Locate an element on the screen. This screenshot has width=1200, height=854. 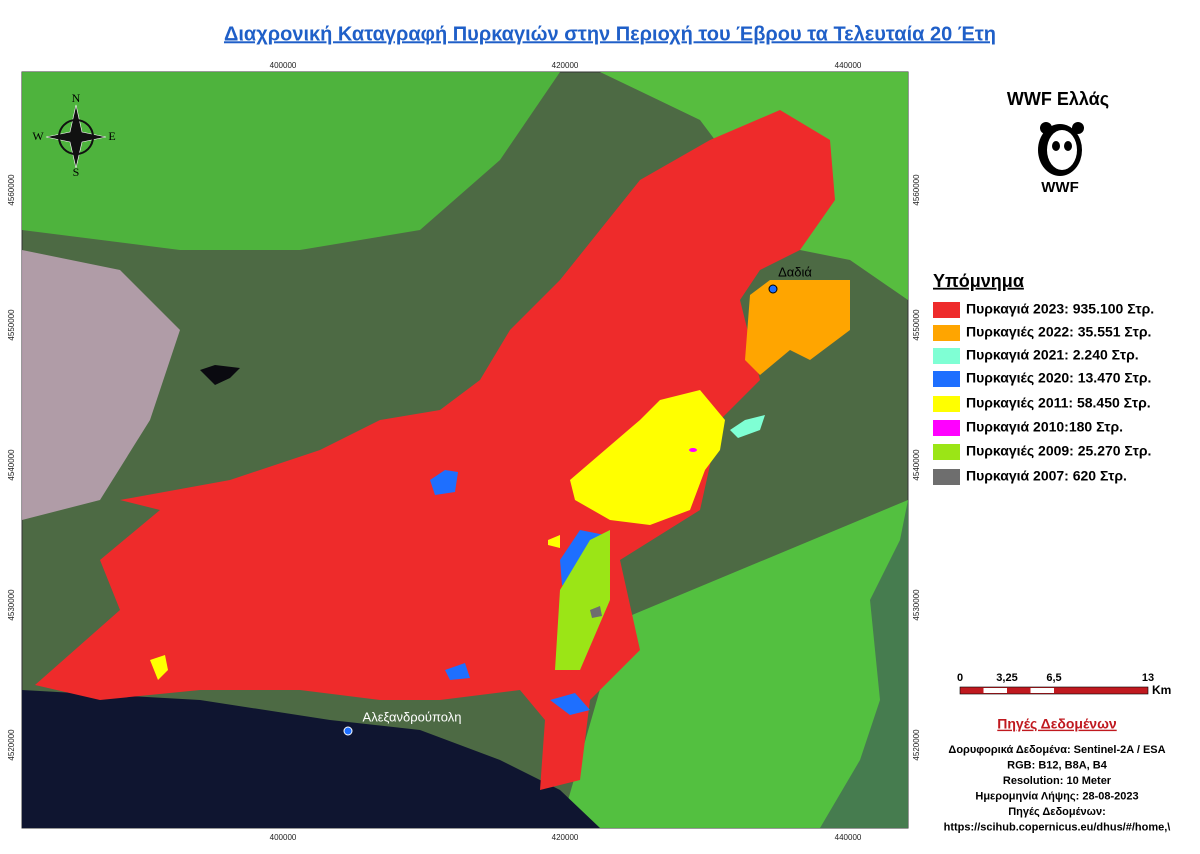
legend-title: Υπόμνημα is located at coordinates (978, 281).